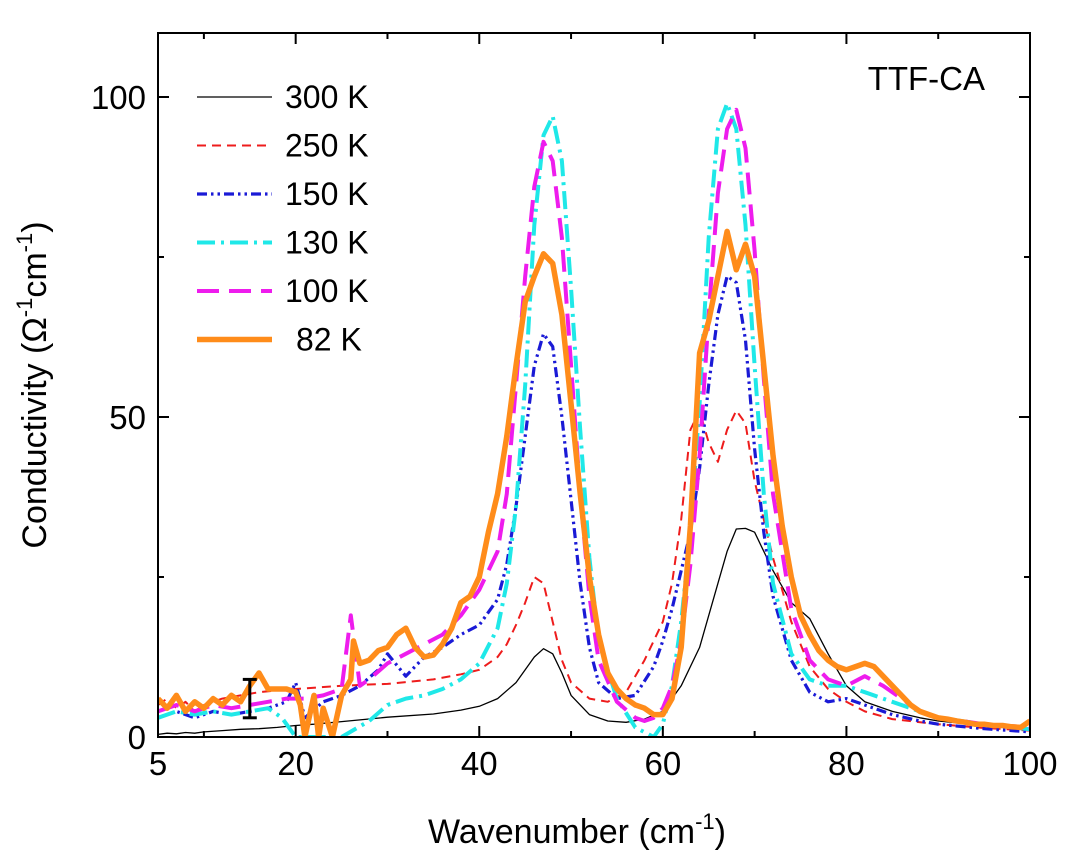 The width and height of the screenshot is (1071, 867). I want to click on error-bar, so click(249, 698).